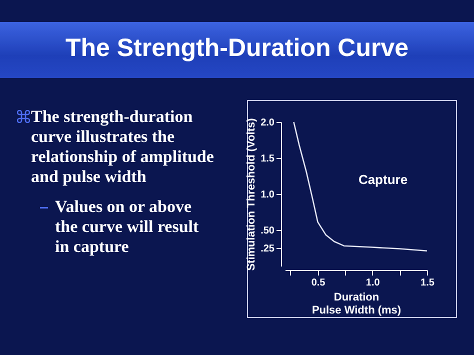 This screenshot has width=474, height=355. I want to click on y-tick-label: 1.5, so click(267, 159).